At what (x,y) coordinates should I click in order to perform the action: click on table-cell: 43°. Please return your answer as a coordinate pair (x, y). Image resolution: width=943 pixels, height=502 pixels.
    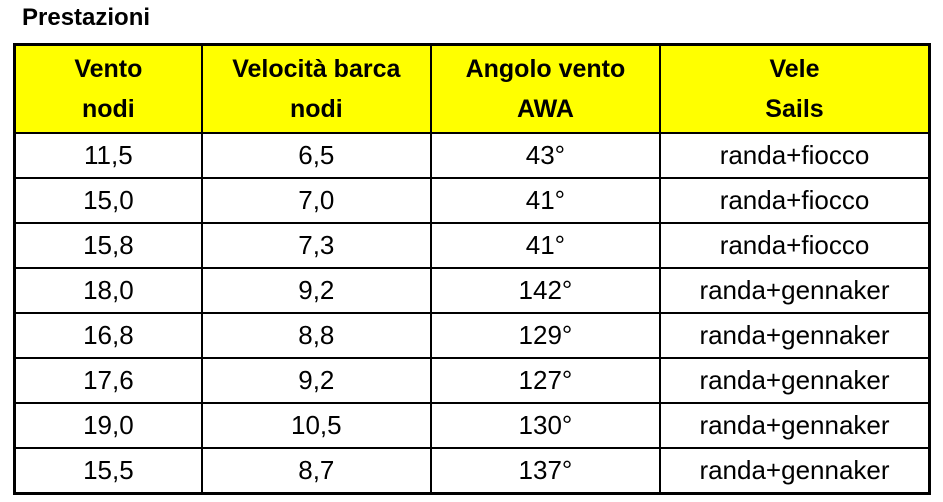
    Looking at the image, I should click on (545, 155).